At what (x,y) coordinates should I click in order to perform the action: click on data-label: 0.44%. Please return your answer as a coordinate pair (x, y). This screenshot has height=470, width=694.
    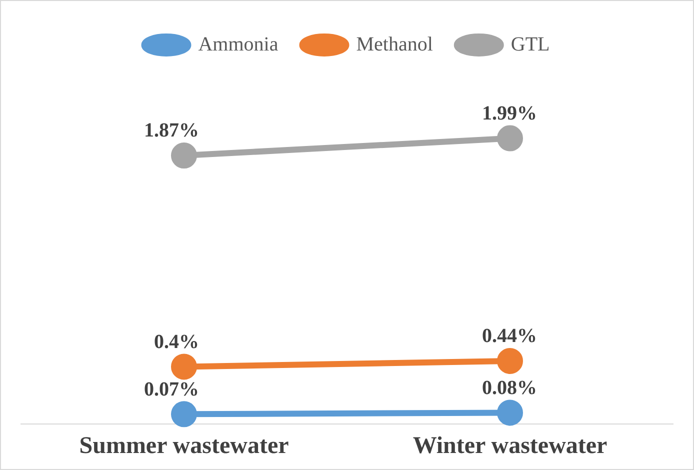
    Looking at the image, I should click on (509, 336).